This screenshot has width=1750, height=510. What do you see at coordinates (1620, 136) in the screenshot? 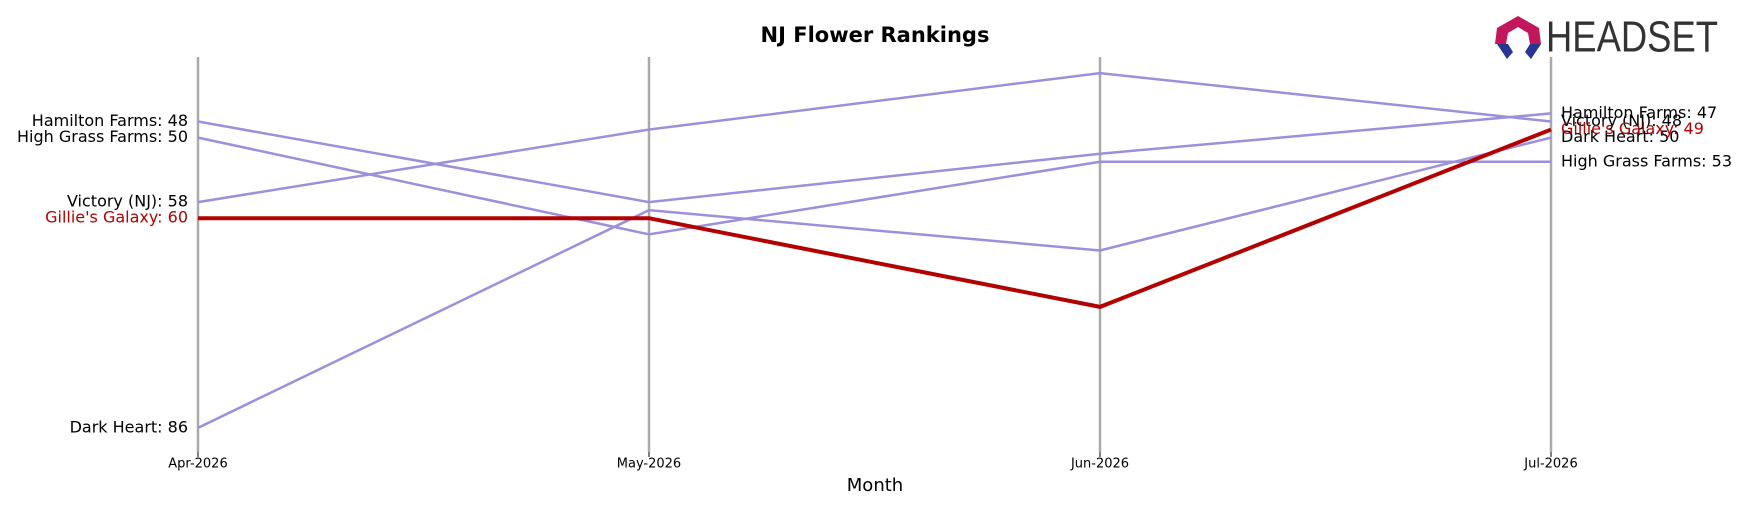
I see `end-label: Dark Heart: 50` at bounding box center [1620, 136].